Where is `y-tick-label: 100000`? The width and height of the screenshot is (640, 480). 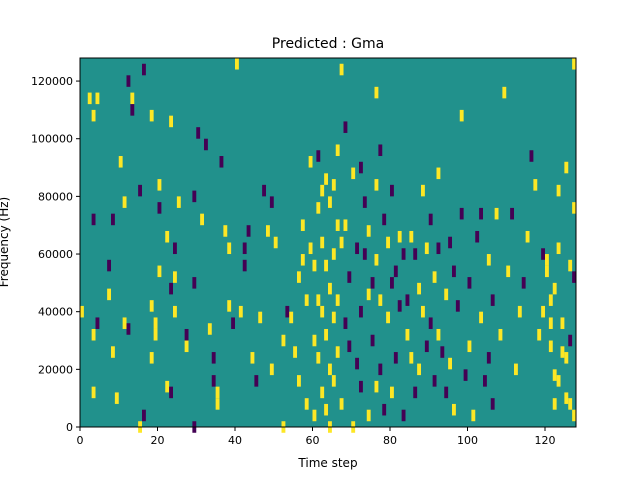
y-tick-label: 100000 is located at coordinates (52, 139).